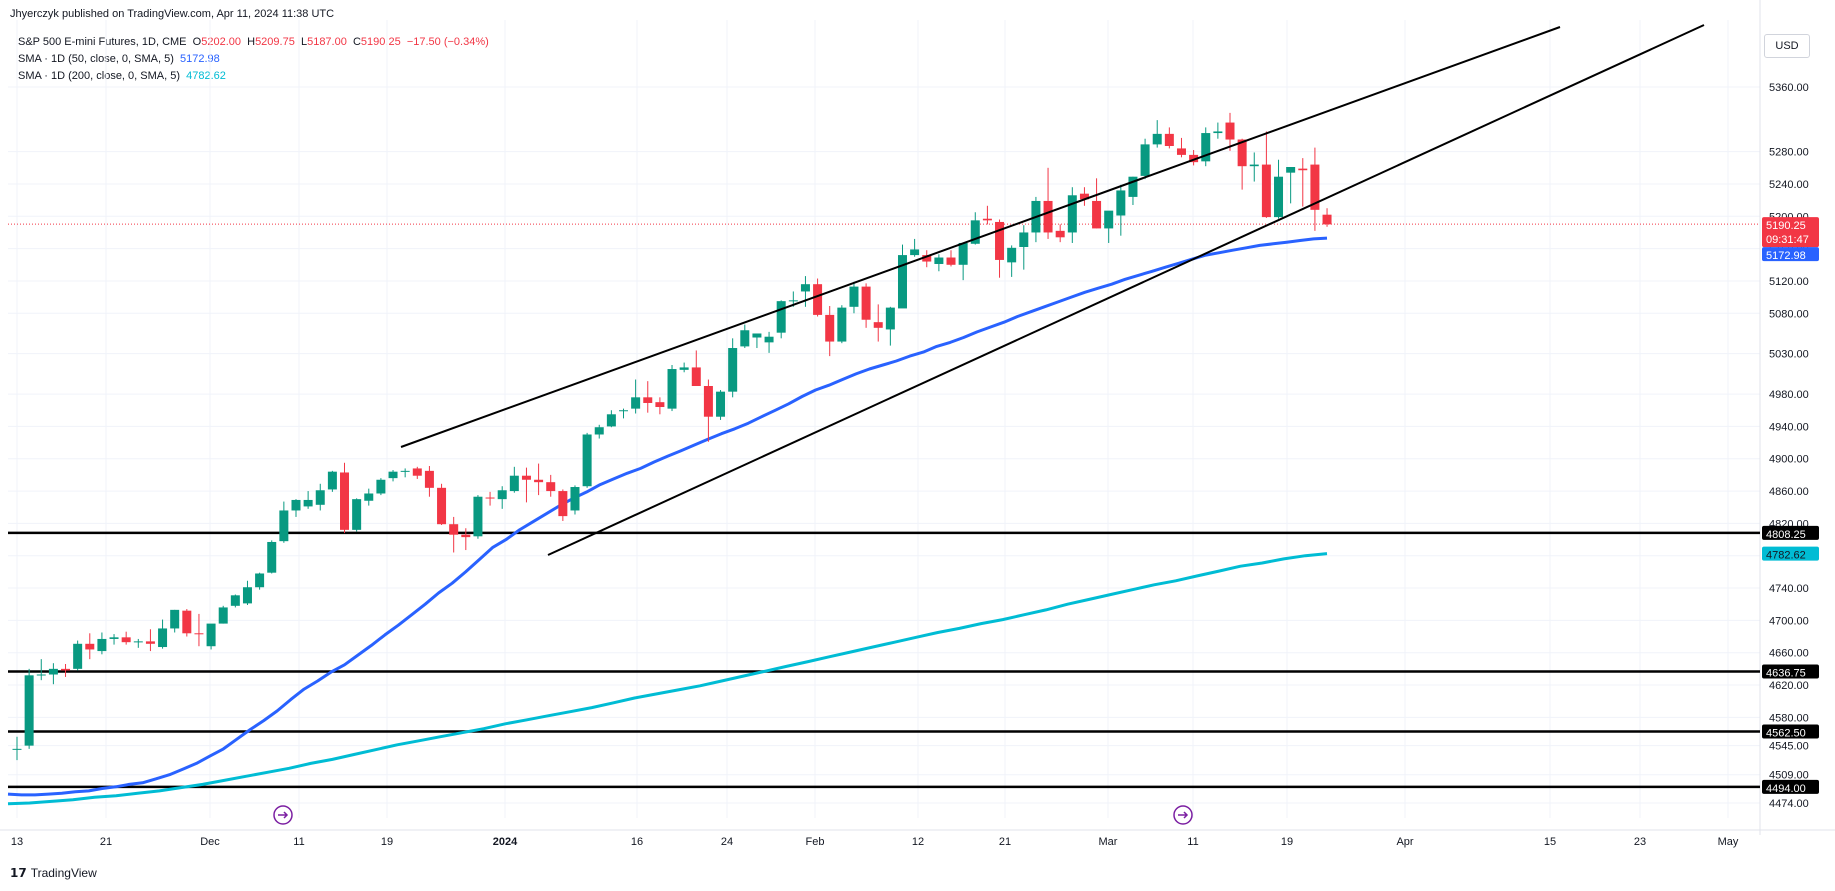 The height and width of the screenshot is (891, 1835). I want to click on price-tick-label: 4509.00, so click(1789, 776).